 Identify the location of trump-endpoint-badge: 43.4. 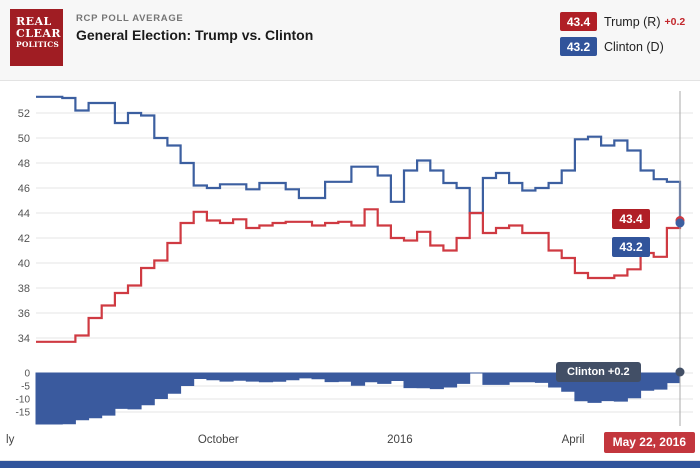
(631, 219).